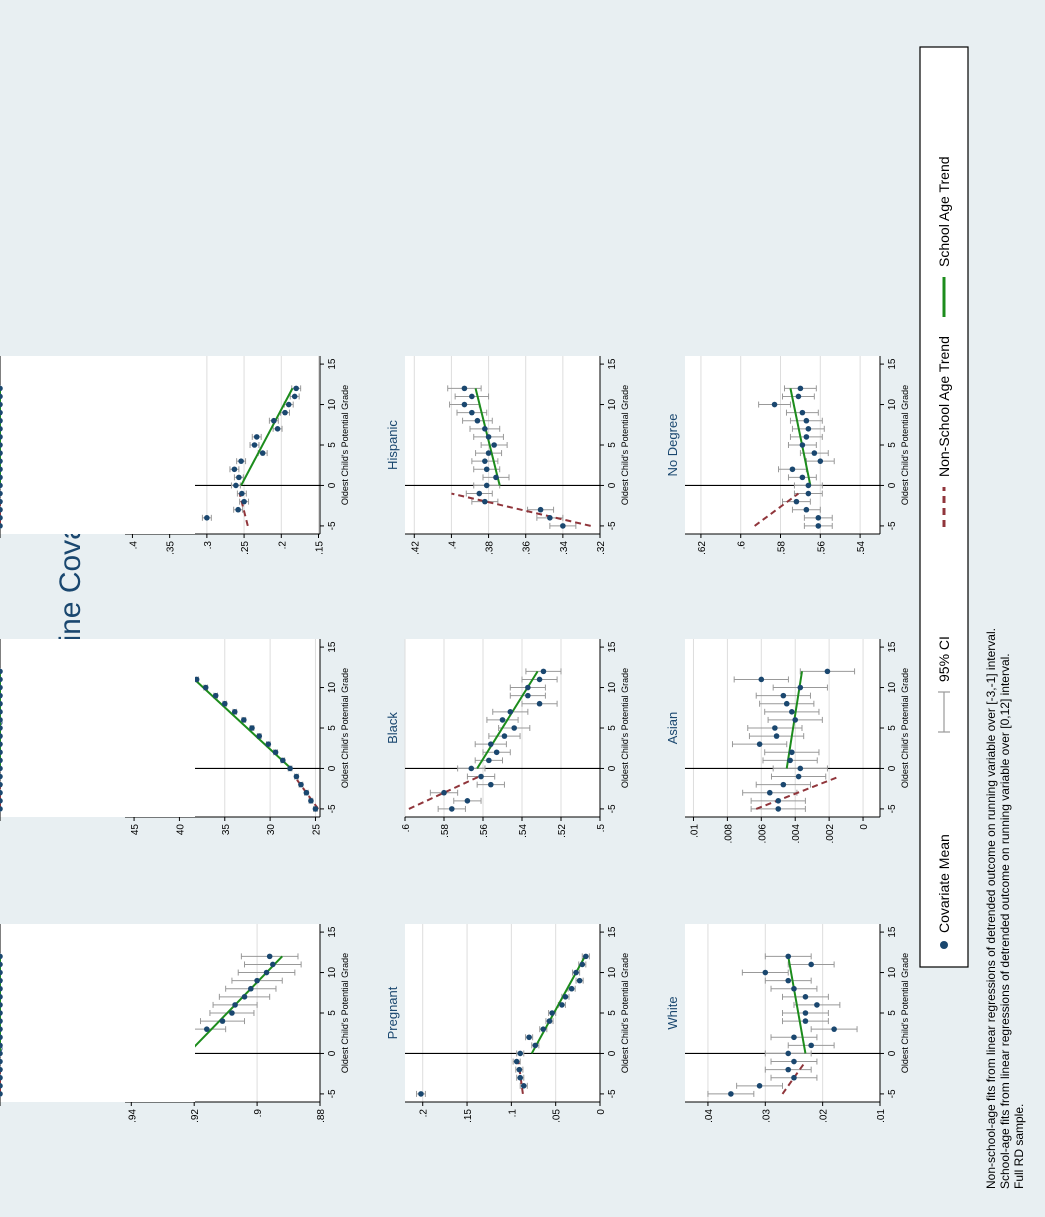 This screenshot has width=1045, height=1217. I want to click on y-tick-label: .34, so click(1, 1116).